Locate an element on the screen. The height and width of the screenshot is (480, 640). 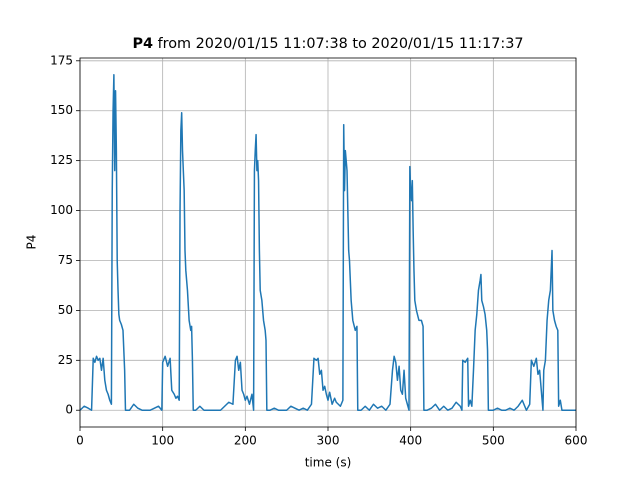
title-bold: P4 is located at coordinates (142, 44).